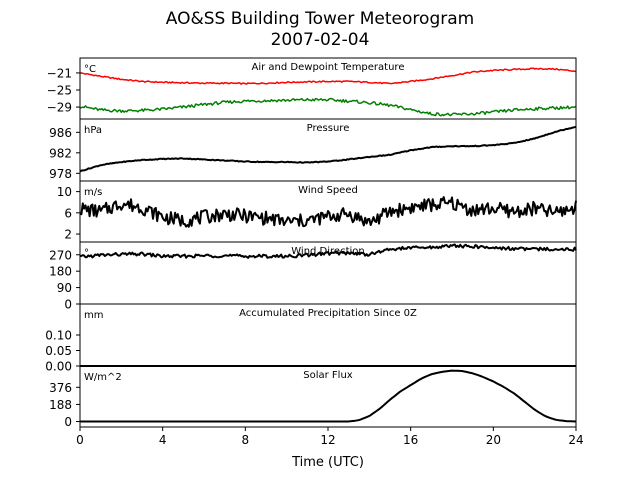 The image size is (640, 480). I want to click on panel-unit: mm, so click(93, 315).